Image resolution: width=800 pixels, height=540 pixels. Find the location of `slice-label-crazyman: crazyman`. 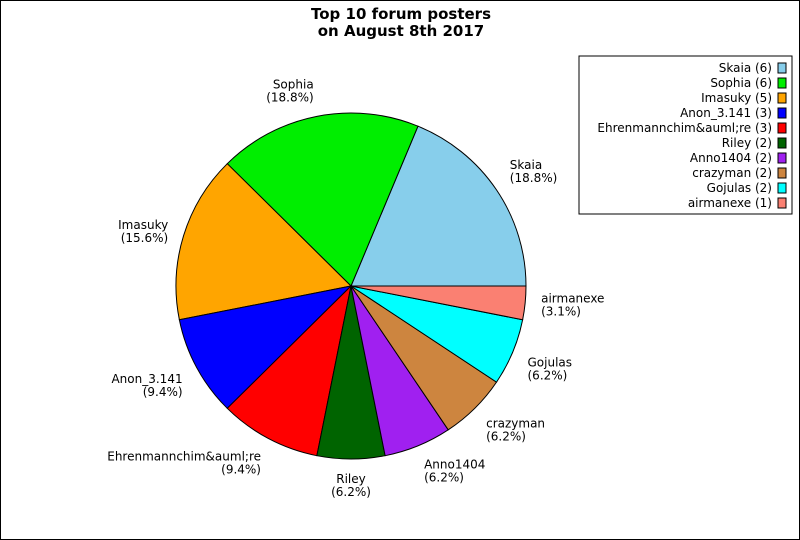

slice-label-crazyman: crazyman is located at coordinates (515, 424).